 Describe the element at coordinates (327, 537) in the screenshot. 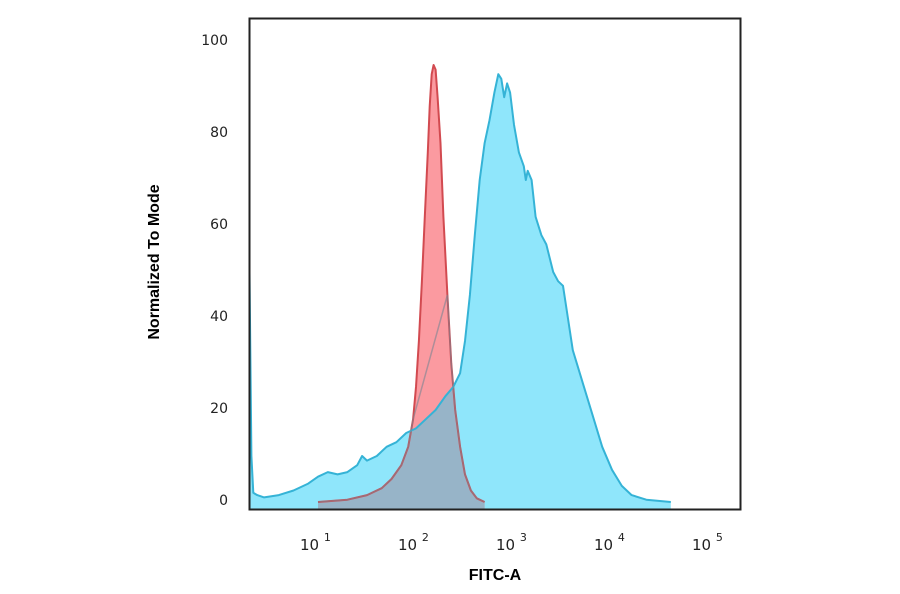

I see `x-tick-exponent: 1` at that location.